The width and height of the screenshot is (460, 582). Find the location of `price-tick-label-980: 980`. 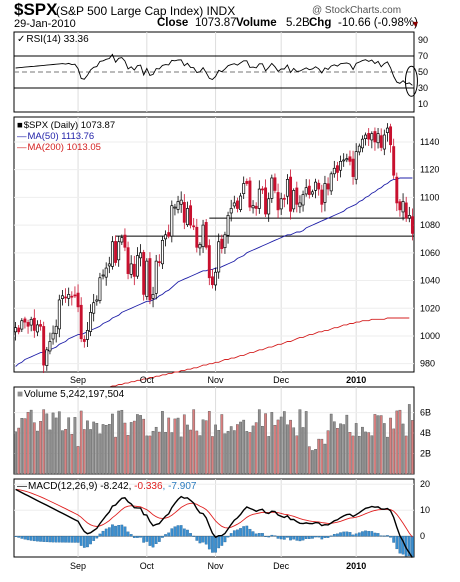

price-tick-label-980: 980 is located at coordinates (427, 364).